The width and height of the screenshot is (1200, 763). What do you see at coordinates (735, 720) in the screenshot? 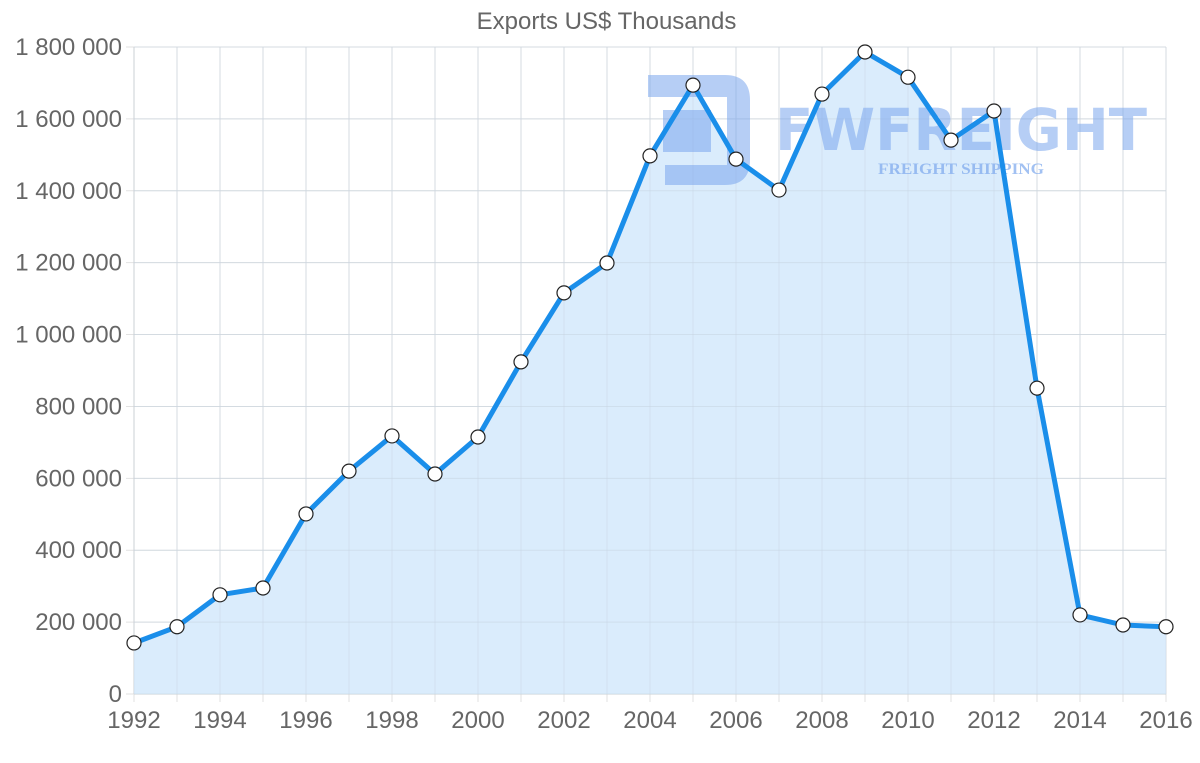
I see `x-tick-label: 2006` at bounding box center [735, 720].